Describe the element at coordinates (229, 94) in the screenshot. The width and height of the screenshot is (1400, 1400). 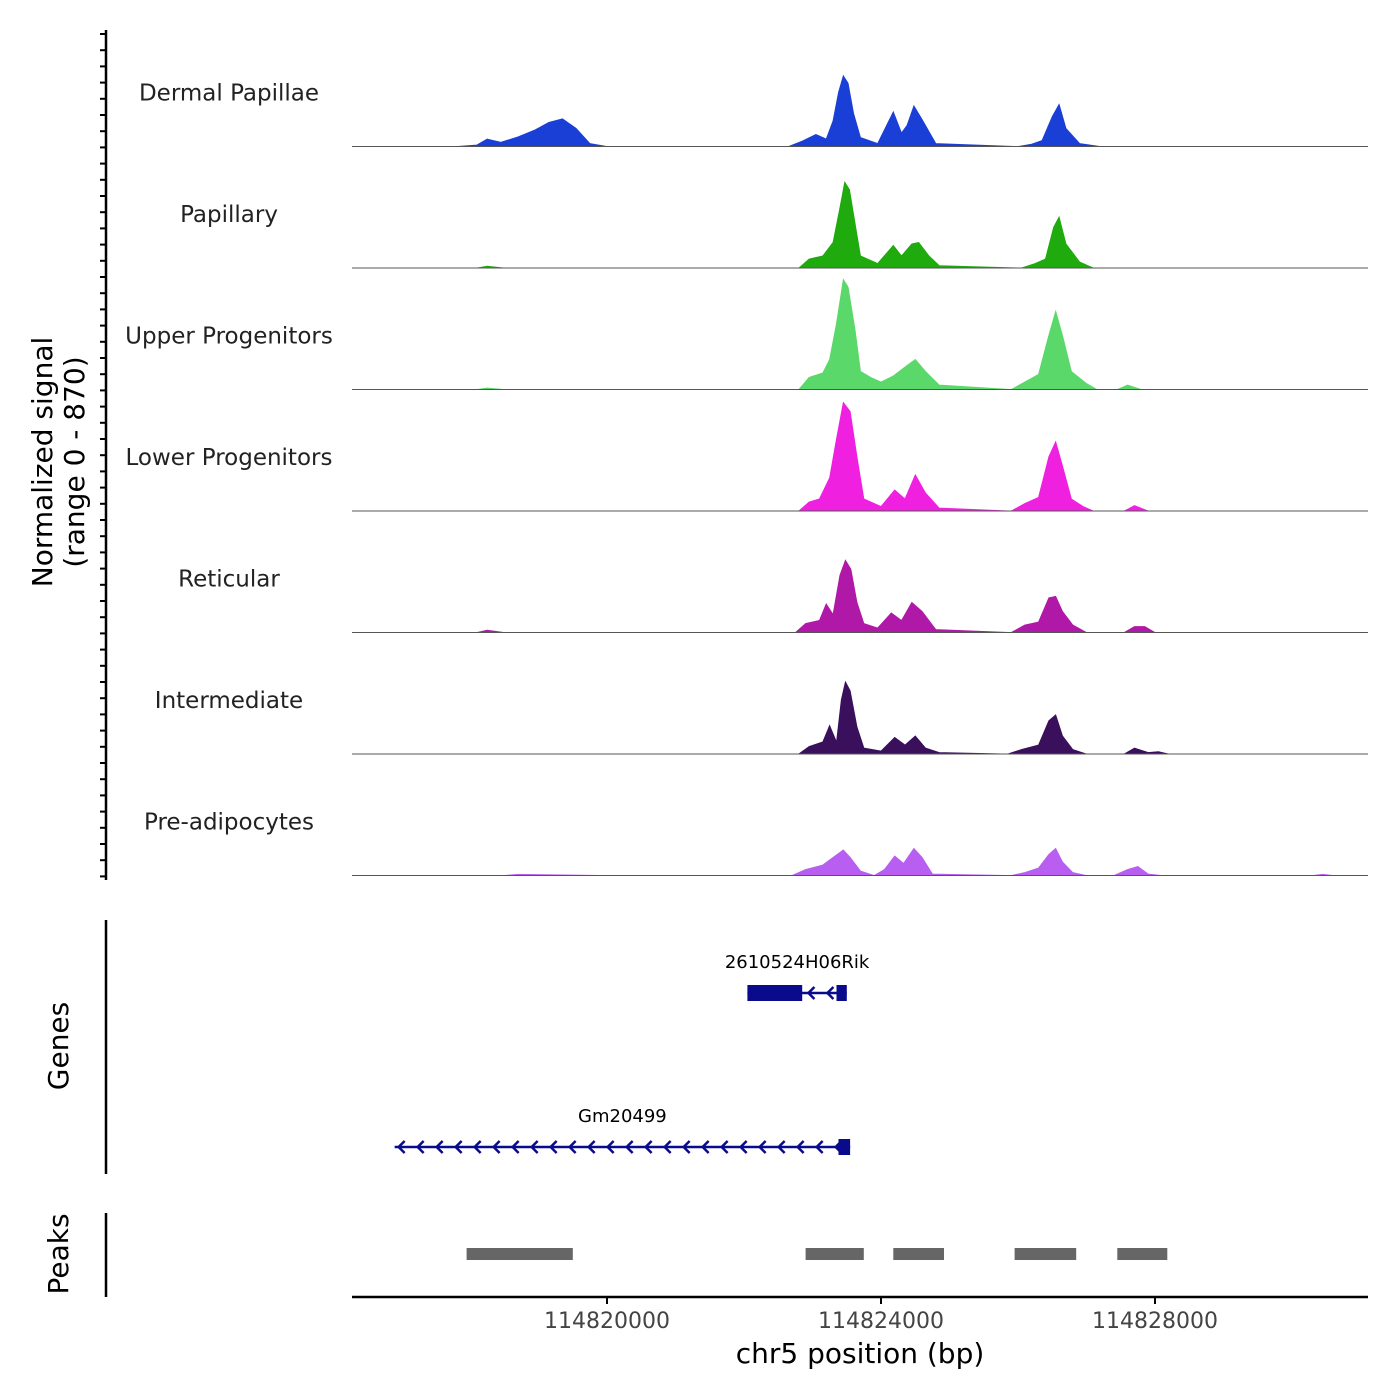
I see `track-label-0: Dermal Papillae` at that location.